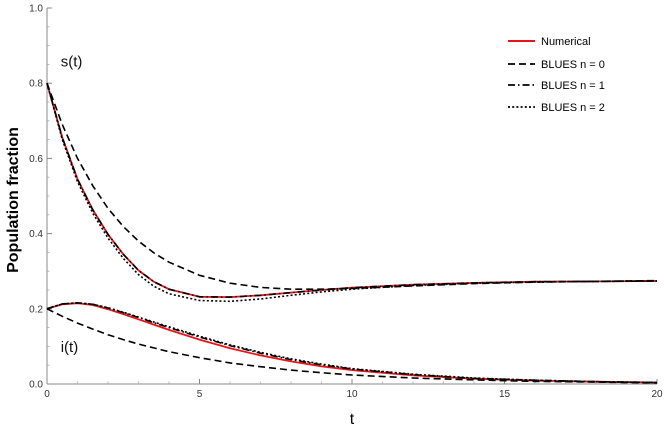 This screenshot has height=430, width=664. Describe the element at coordinates (657, 394) in the screenshot. I see `x-tick-label: 20` at that location.